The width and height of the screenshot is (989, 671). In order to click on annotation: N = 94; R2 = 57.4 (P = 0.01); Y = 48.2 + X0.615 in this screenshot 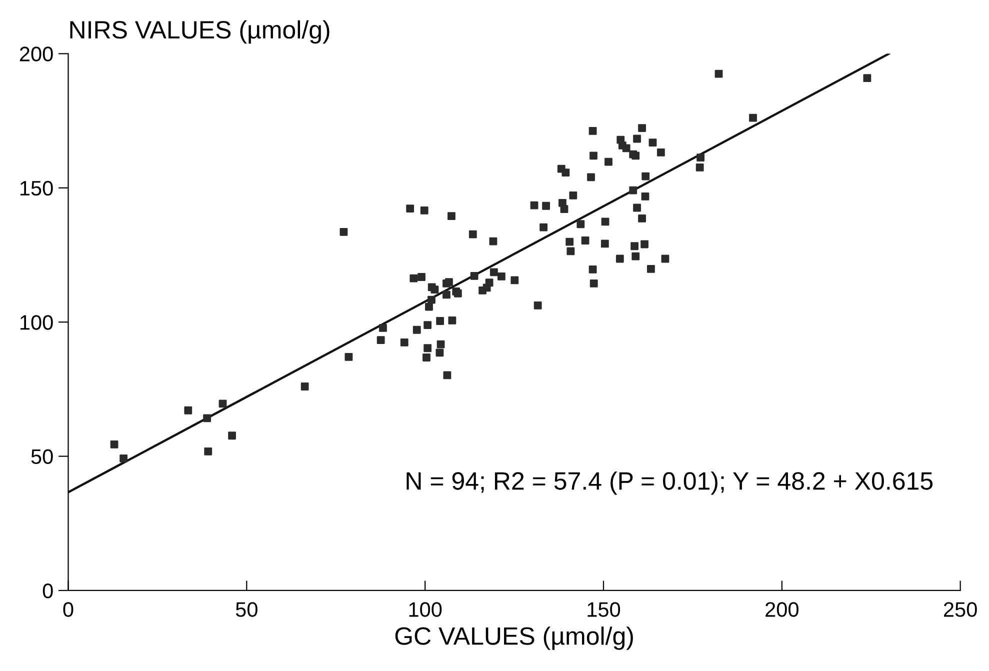, I will do `click(669, 483)`.